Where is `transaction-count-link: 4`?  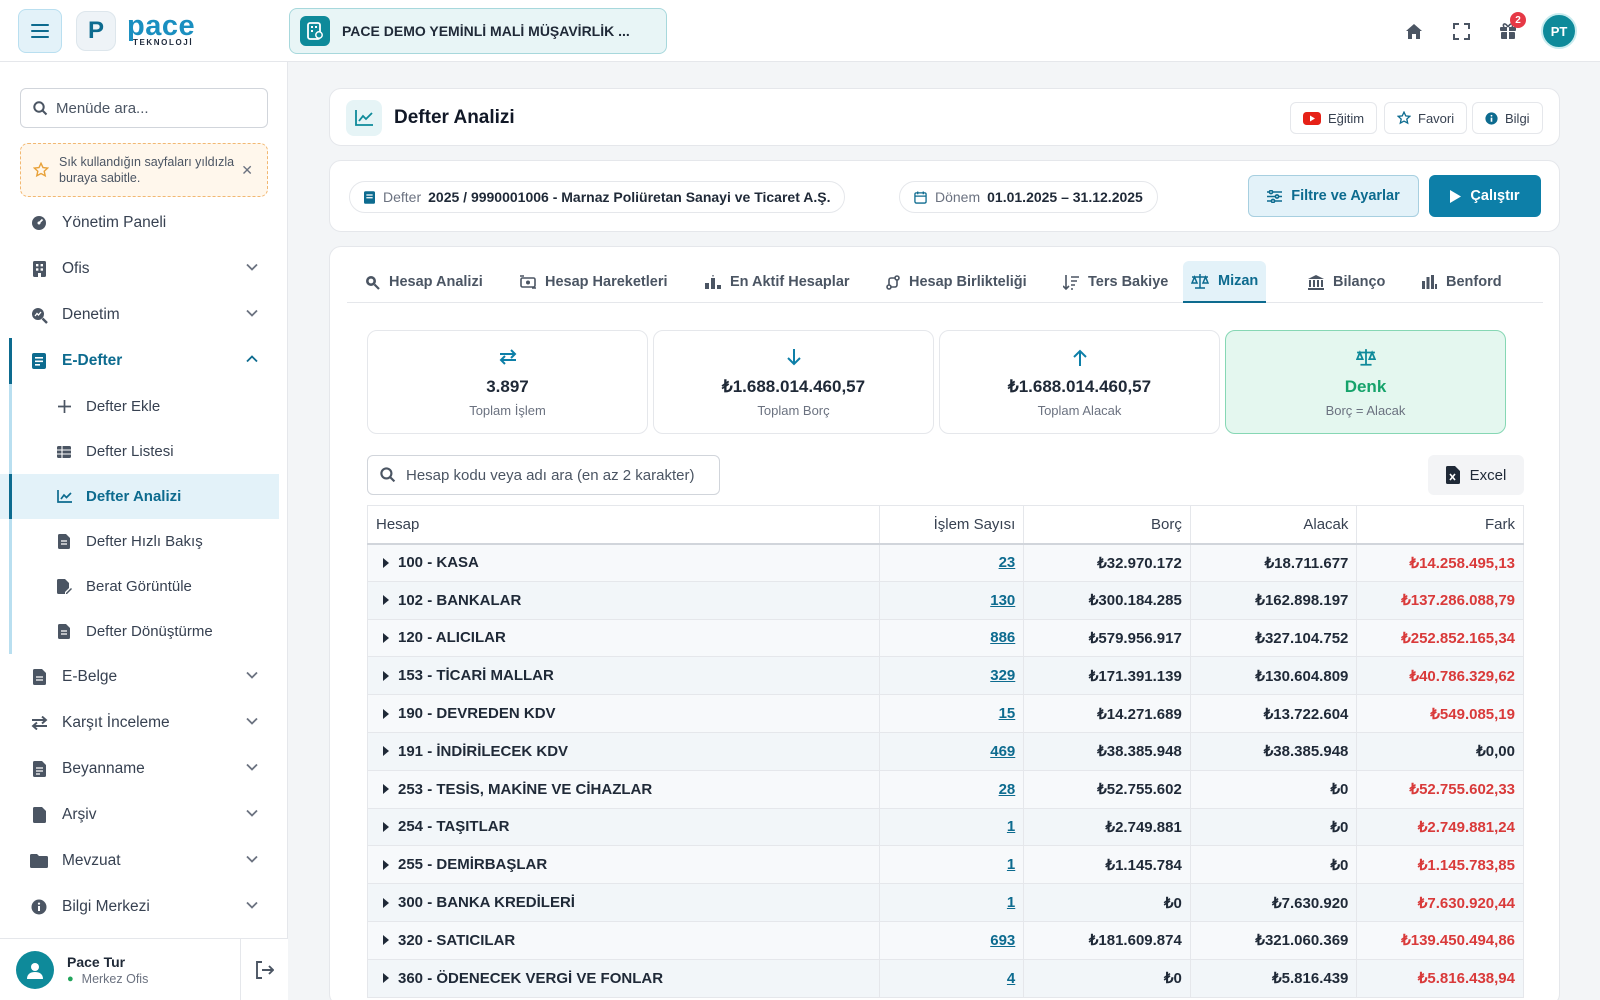
transaction-count-link: 4 is located at coordinates (1011, 978).